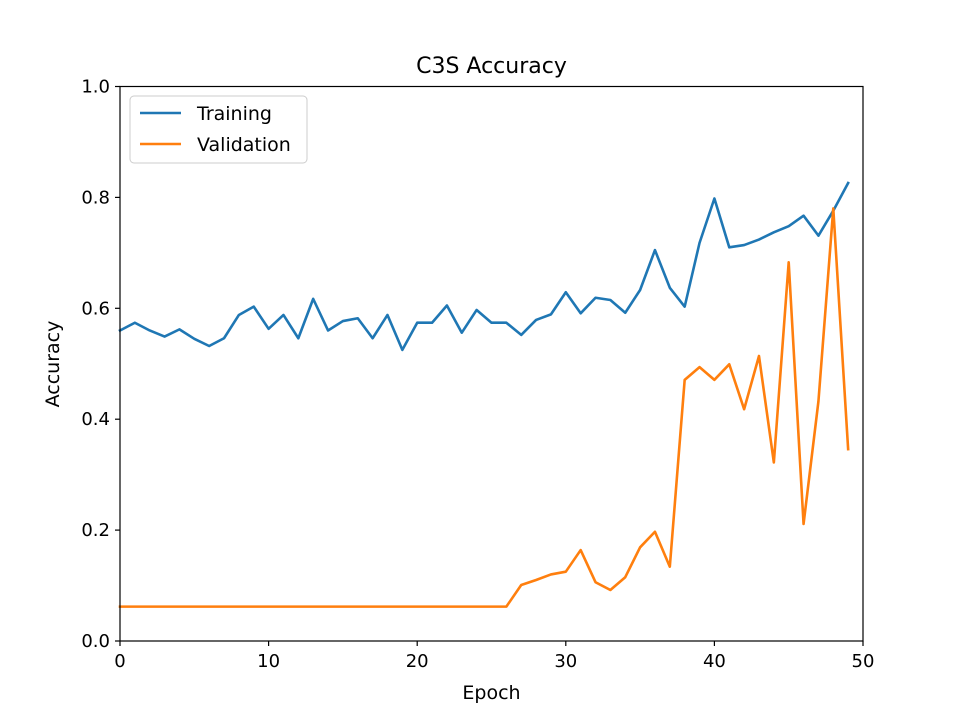 This screenshot has height=720, width=960. Describe the element at coordinates (95, 87) in the screenshot. I see `y-tick-label: 1.0` at that location.